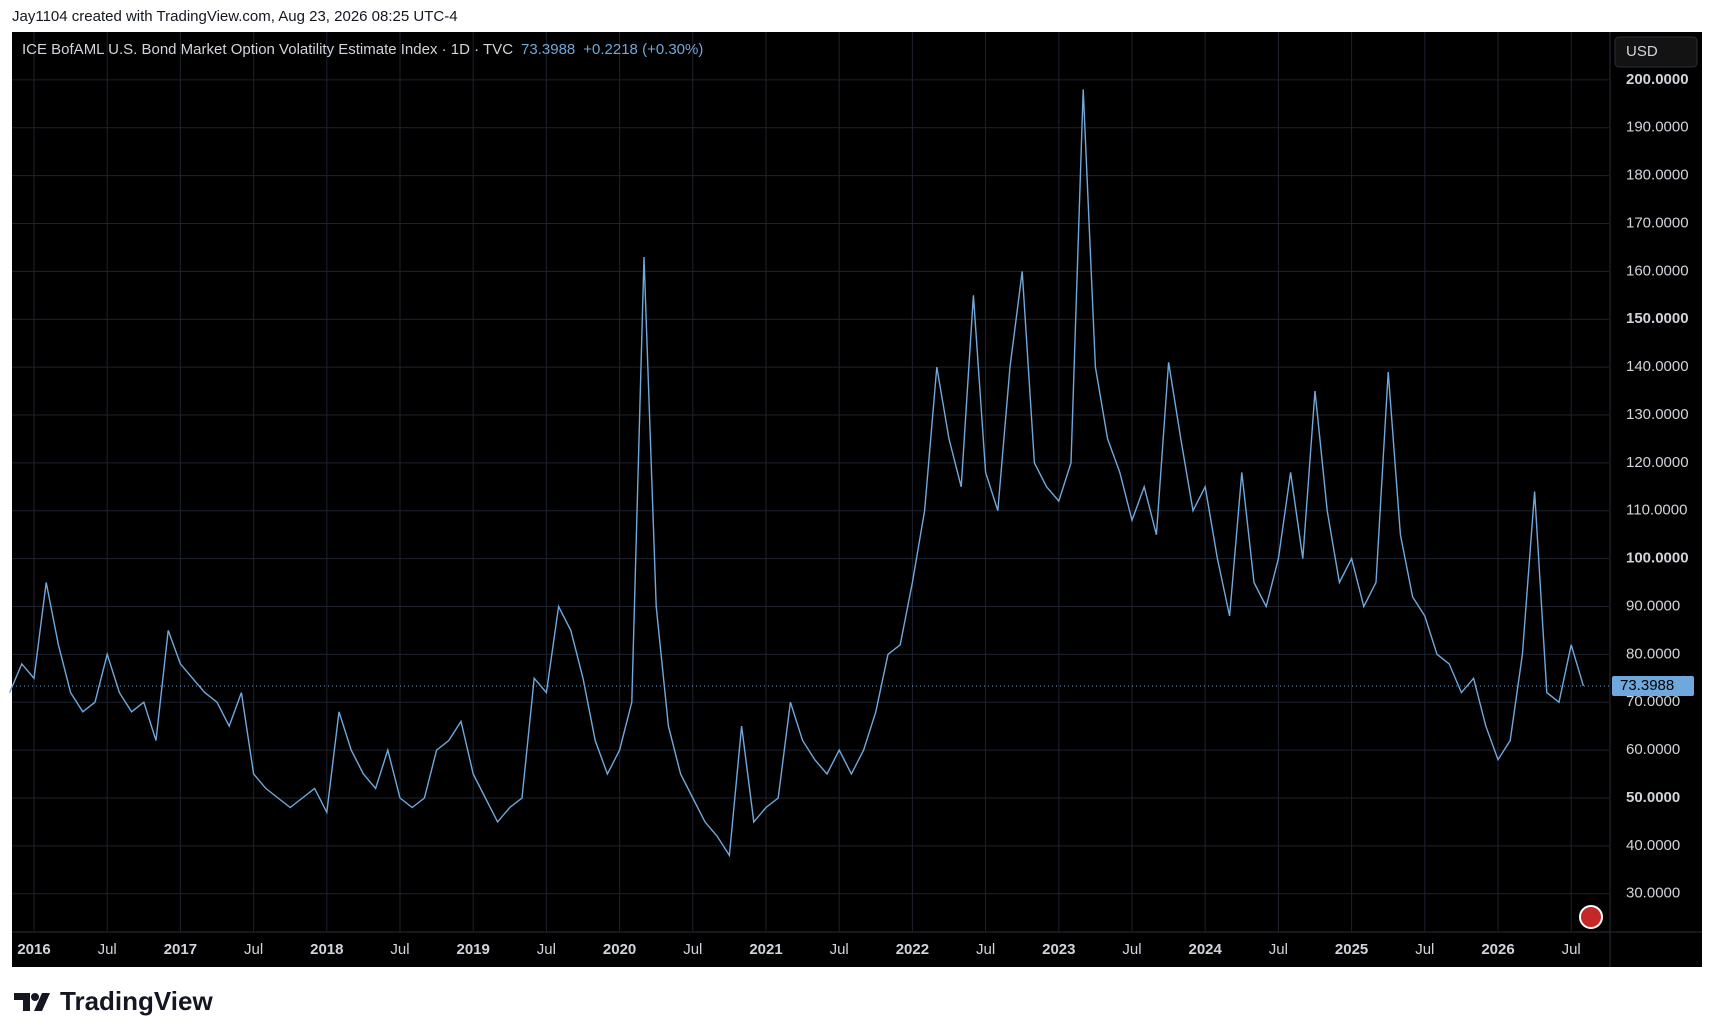 The height and width of the screenshot is (1033, 1713). I want to click on last-value: 73.3988, so click(548, 49).